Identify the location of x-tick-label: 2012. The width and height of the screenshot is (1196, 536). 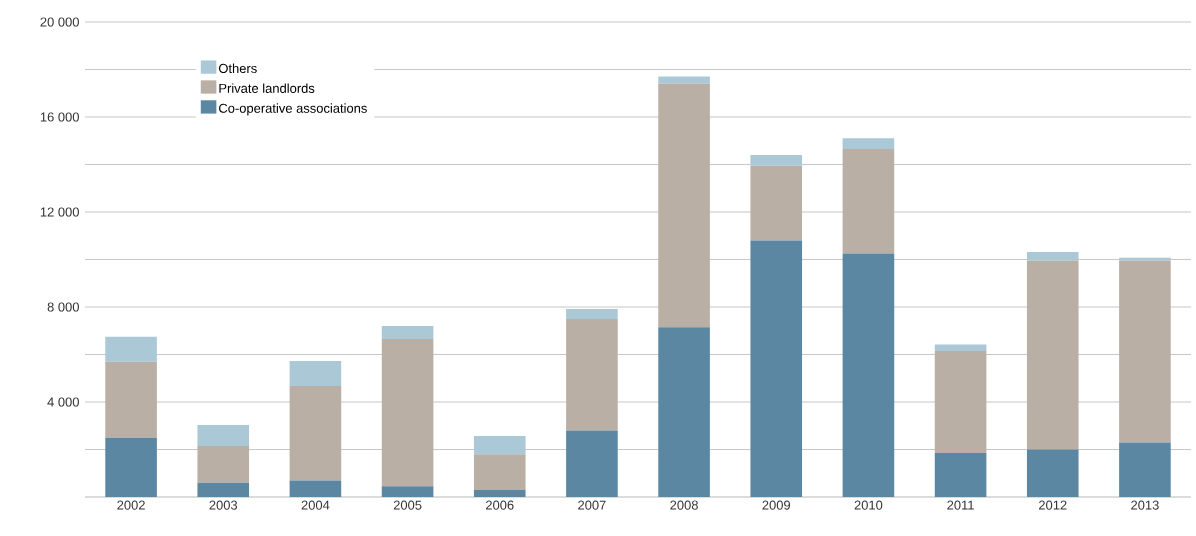
(1053, 505).